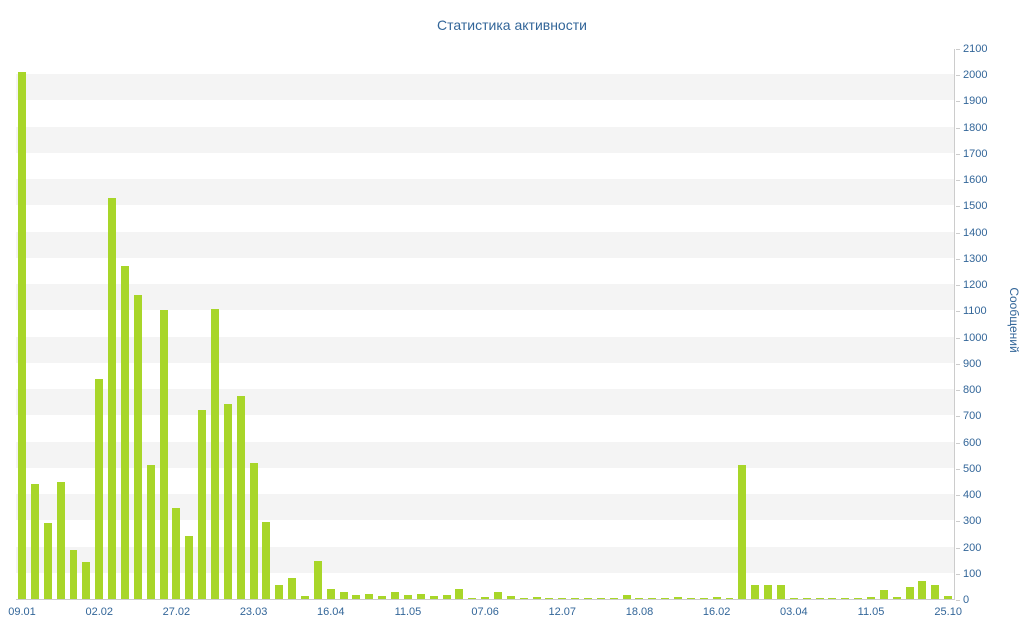 The height and width of the screenshot is (640, 1024). Describe the element at coordinates (1014, 320) in the screenshot. I see `y-axis-title: Сообщений` at that location.